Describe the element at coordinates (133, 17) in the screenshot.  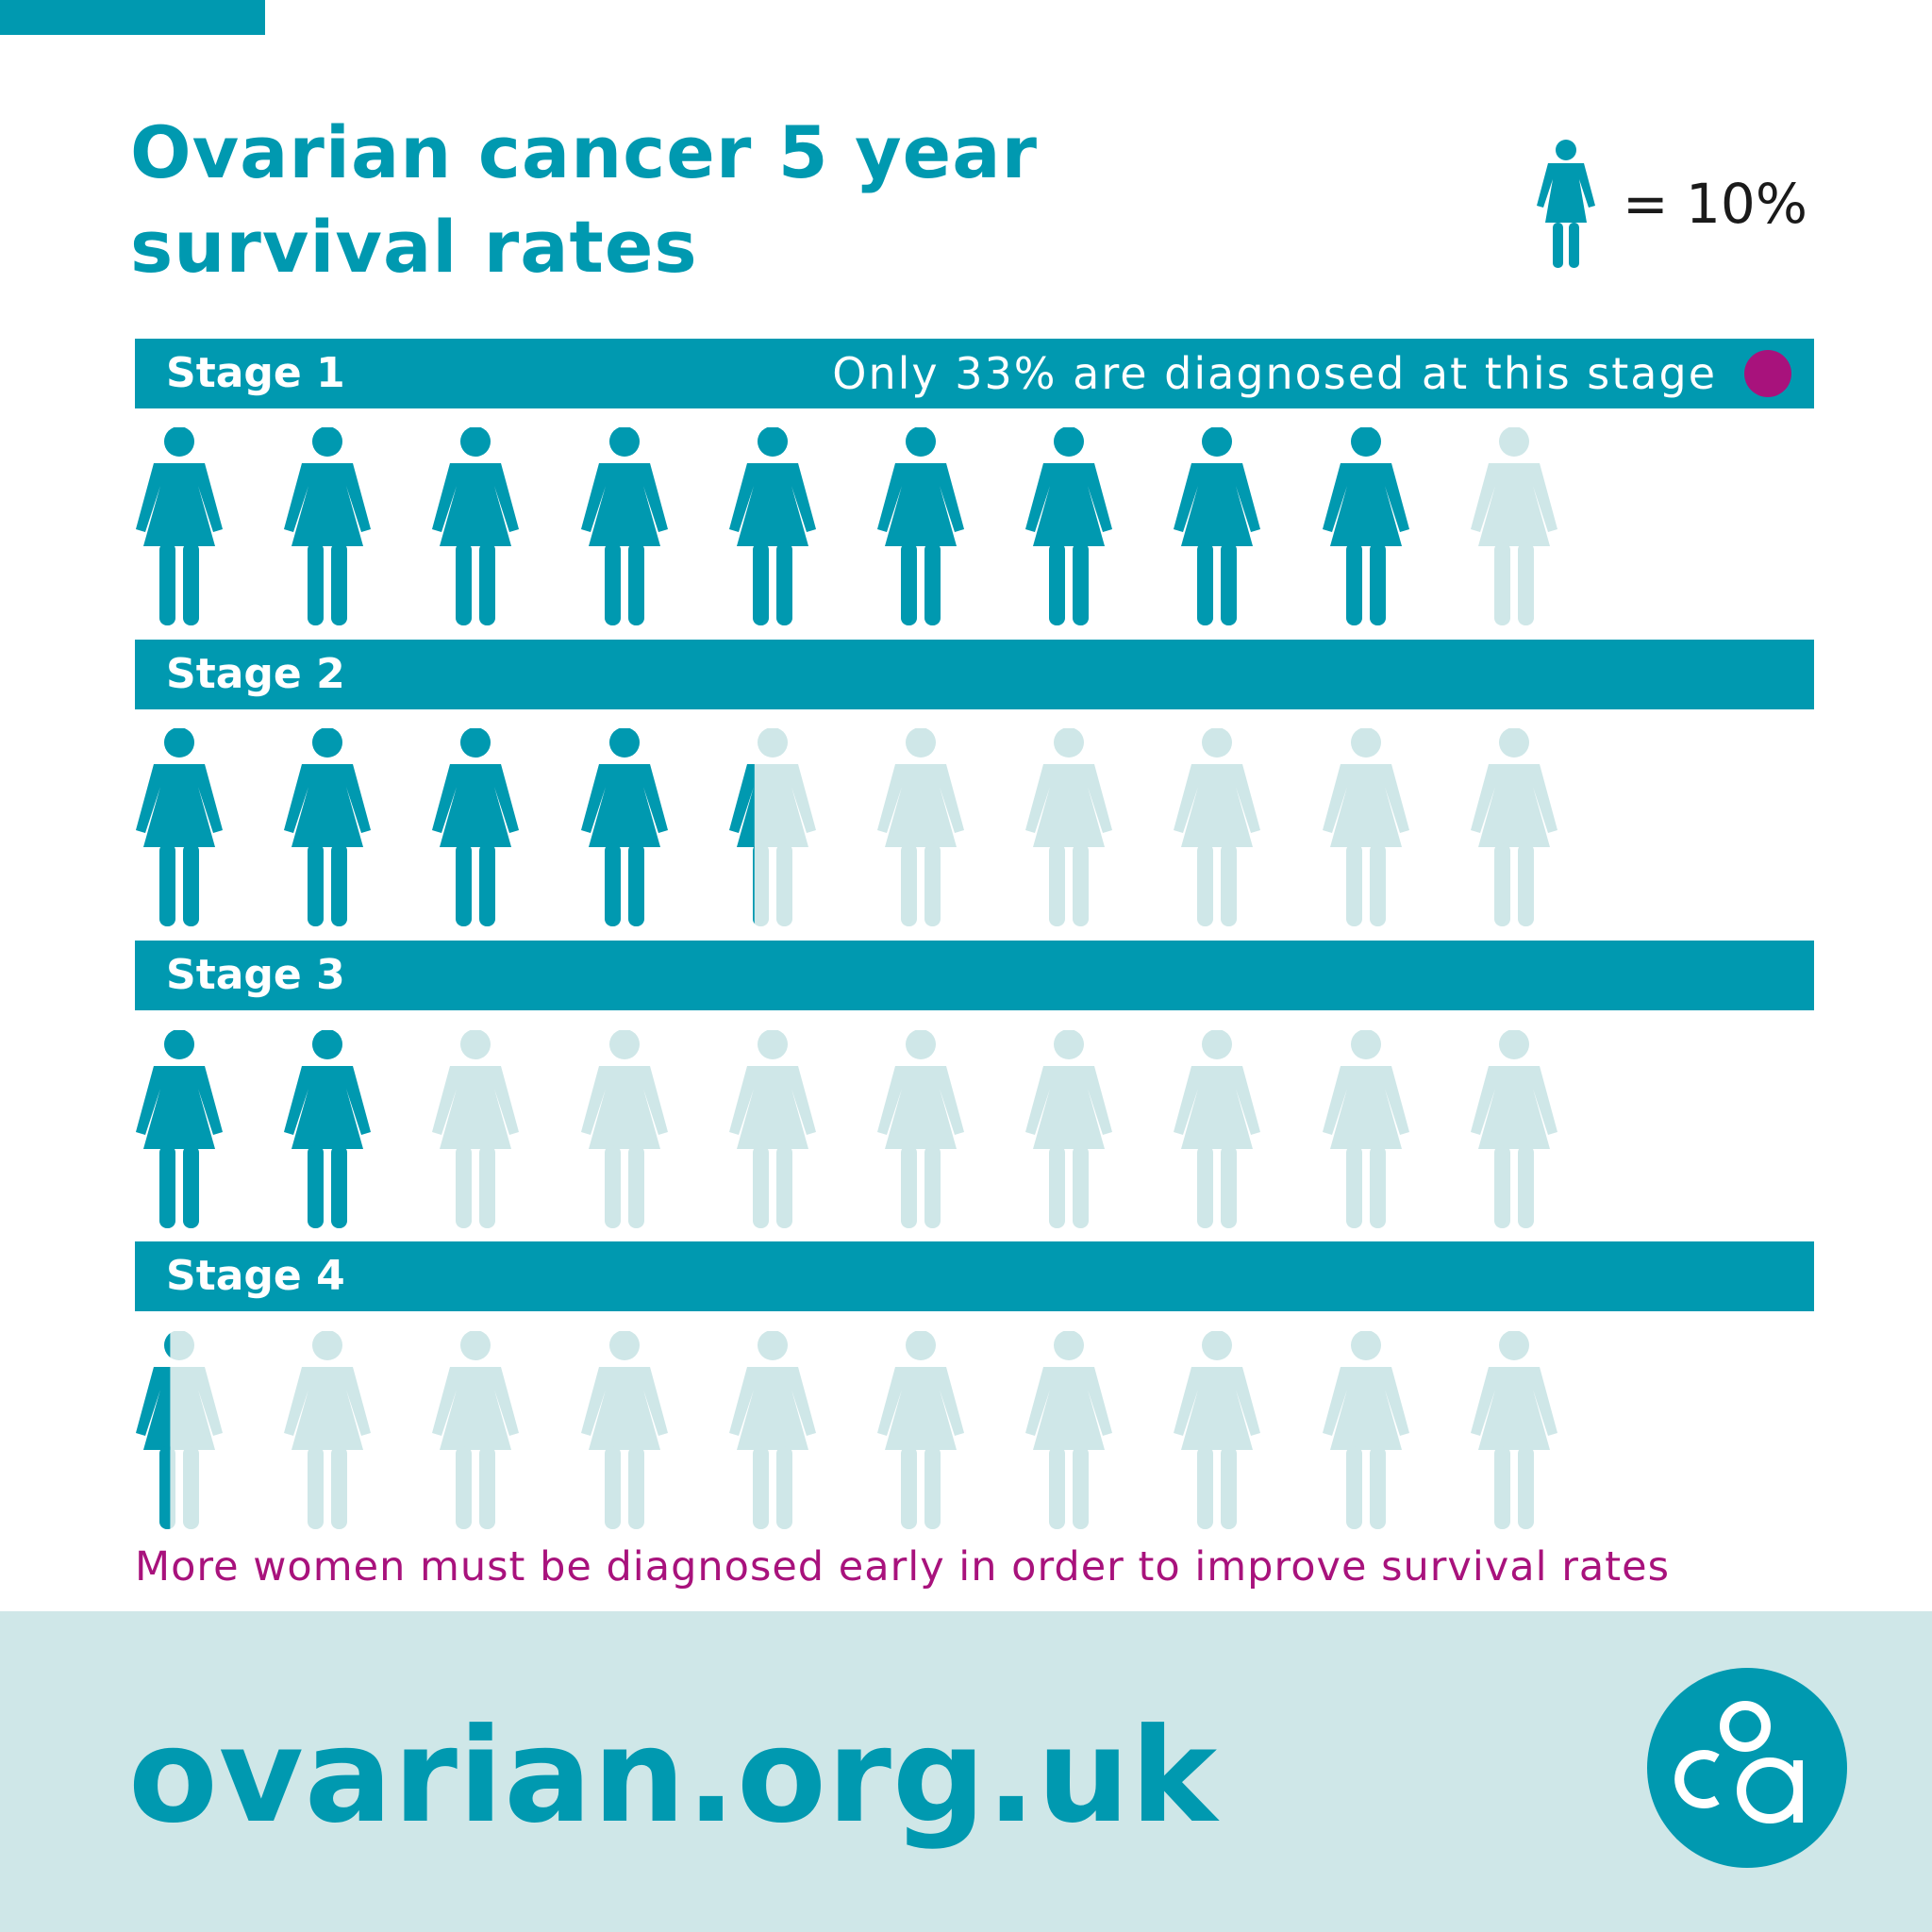
I see `top-accent-bar` at that location.